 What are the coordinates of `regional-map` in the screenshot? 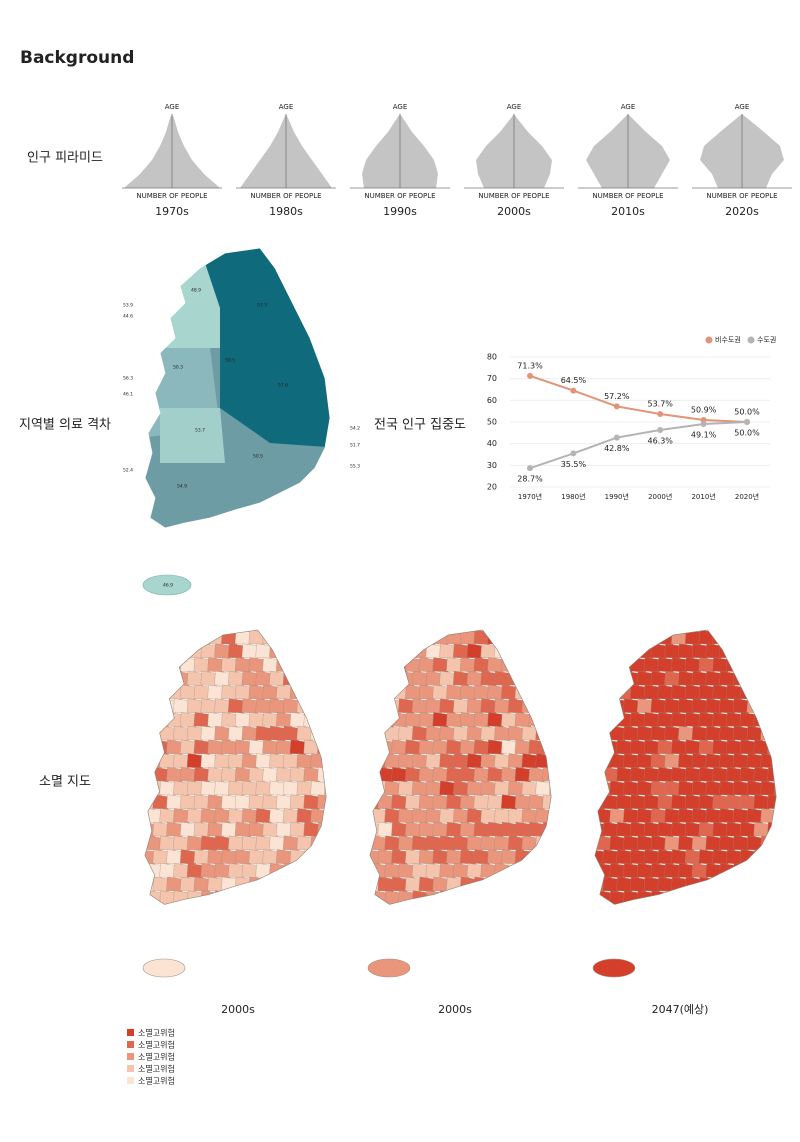 It's located at (237, 388).